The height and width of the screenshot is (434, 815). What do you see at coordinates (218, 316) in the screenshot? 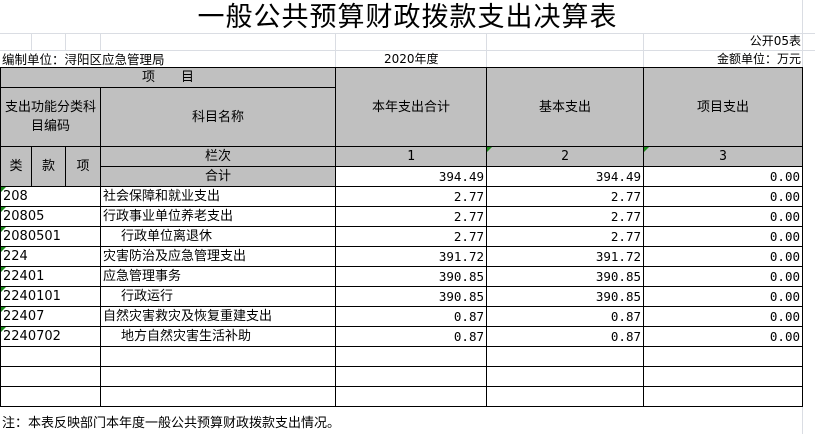
I see `name-cell: 自然灾害救灾及恢复重建支出` at bounding box center [218, 316].